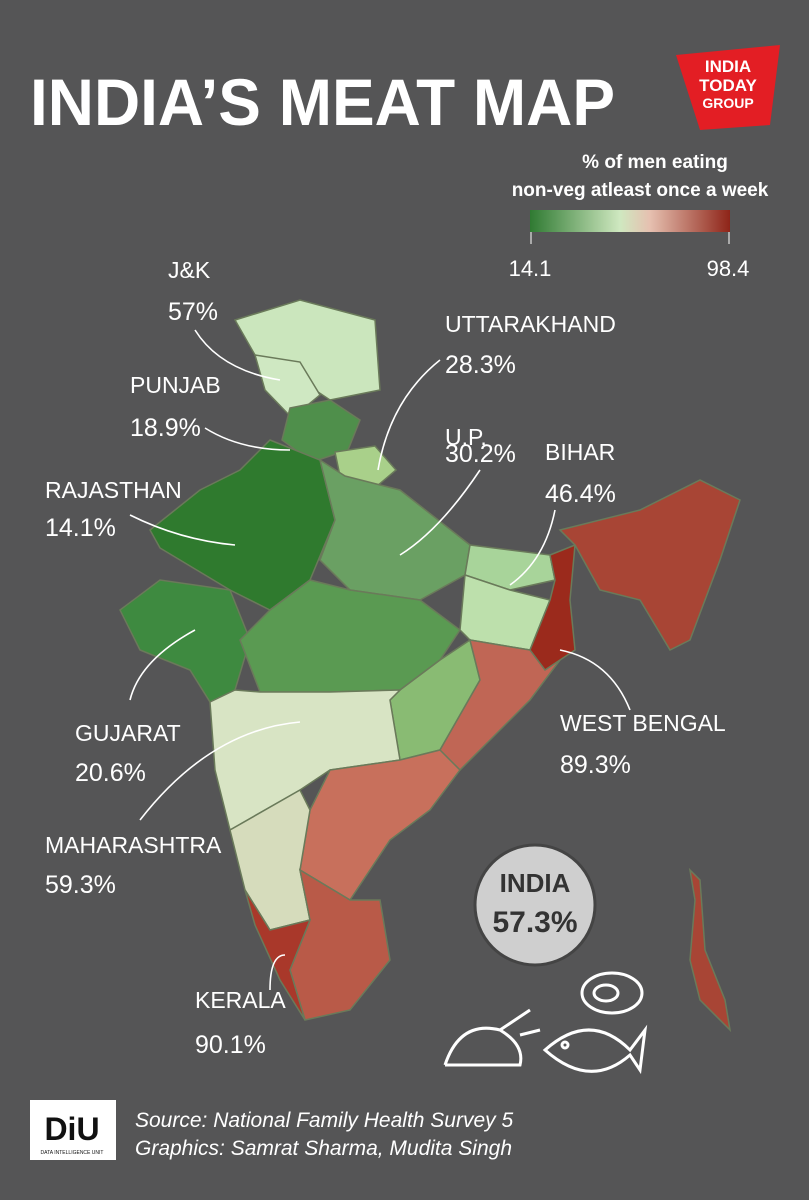  I want to click on state-value: 14.1%, so click(80, 528).